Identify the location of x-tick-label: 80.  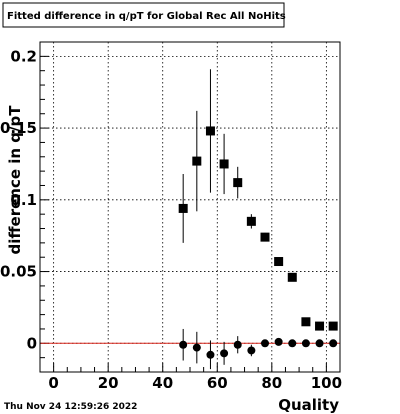
(271, 383).